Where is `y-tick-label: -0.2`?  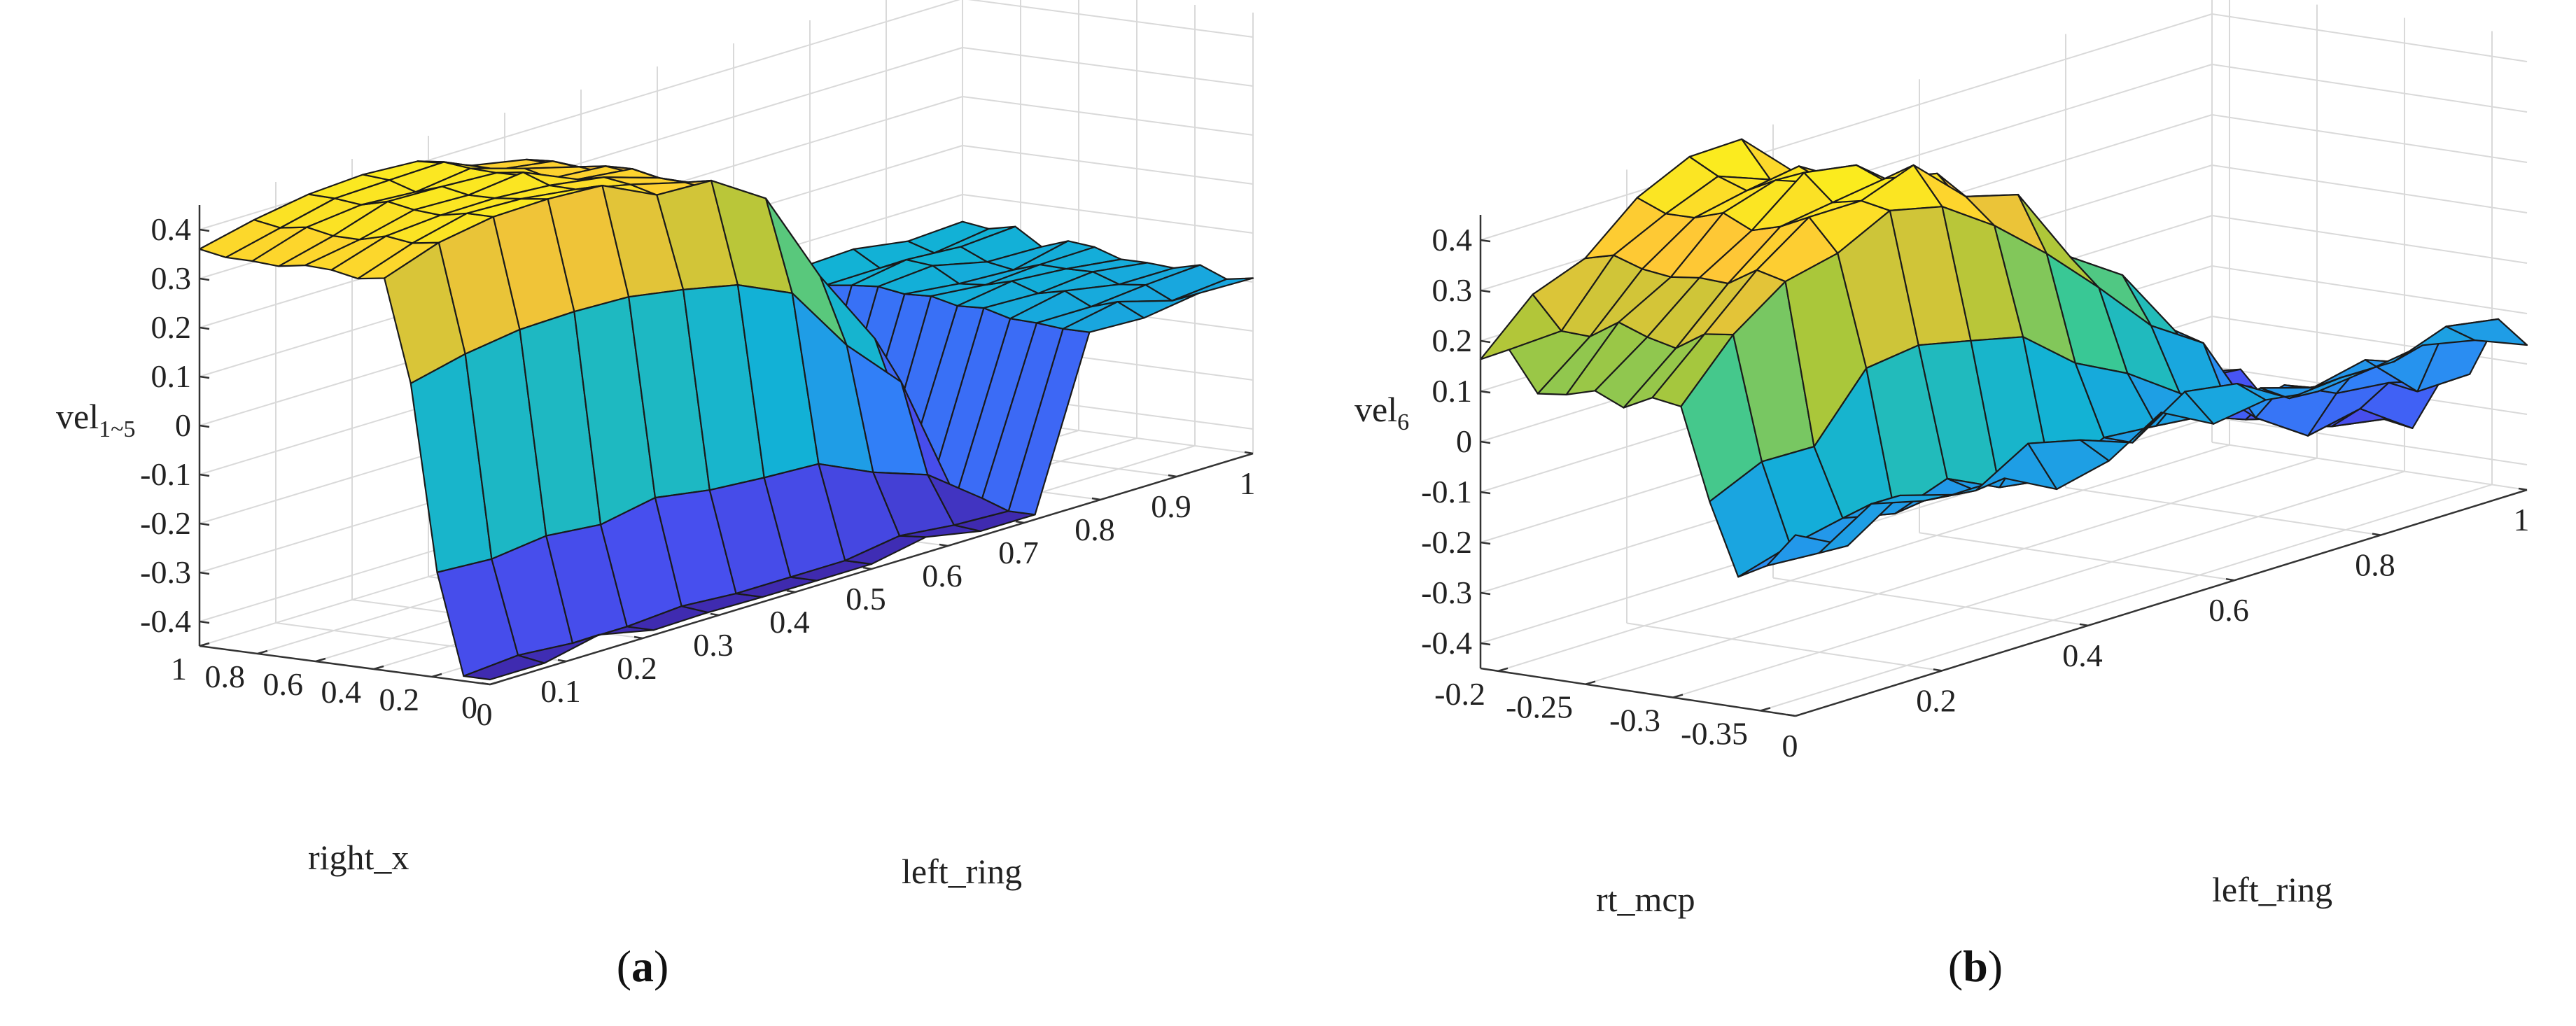
y-tick-label: -0.2 is located at coordinates (1459, 694).